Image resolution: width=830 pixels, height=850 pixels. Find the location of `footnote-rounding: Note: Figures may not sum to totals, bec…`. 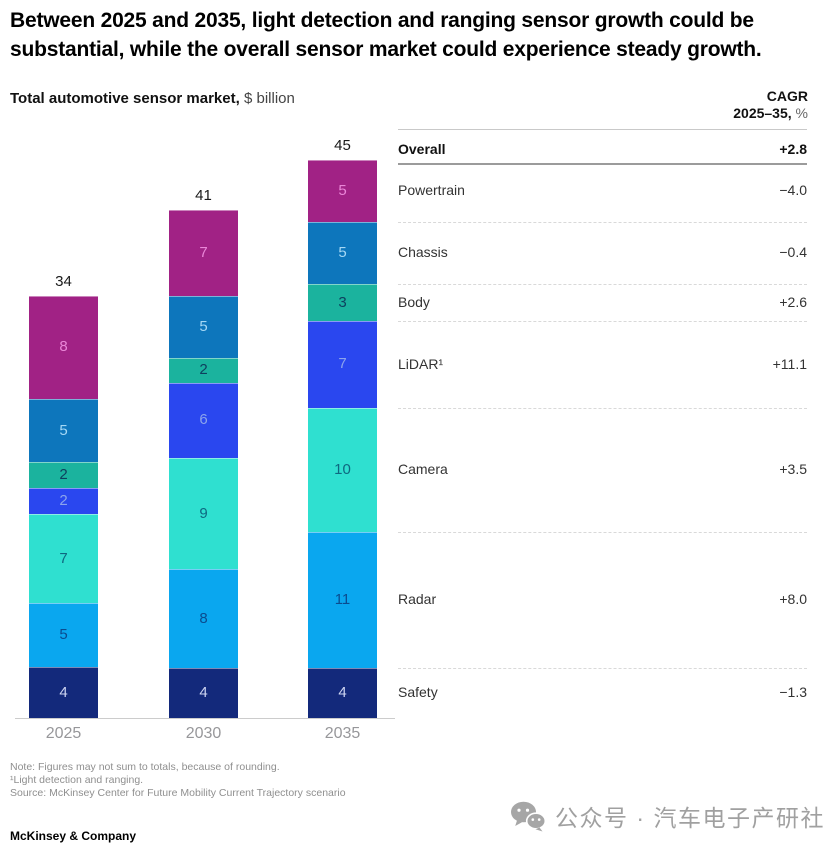

footnote-rounding: Note: Figures may not sum to totals, bec… is located at coordinates (145, 767).